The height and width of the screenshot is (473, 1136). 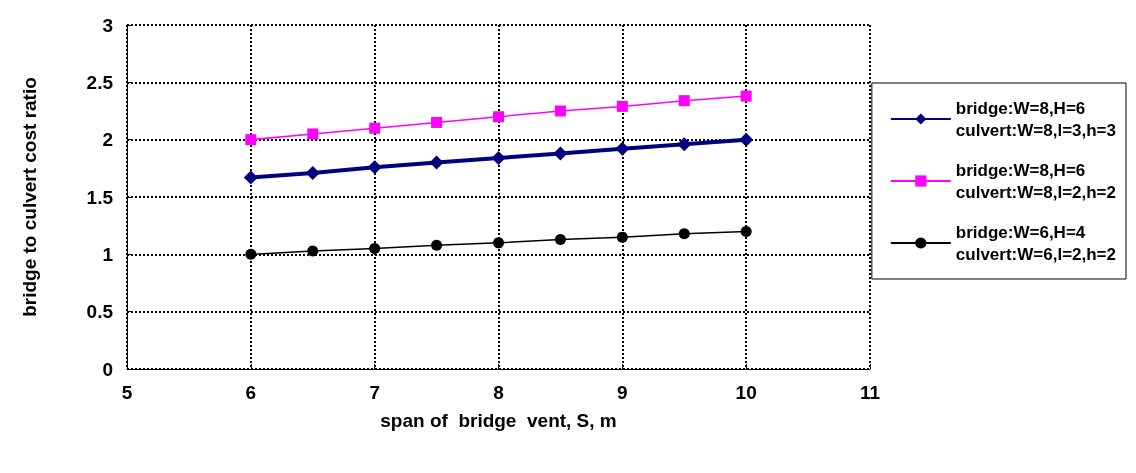 I want to click on x-tick-label: 8, so click(x=498, y=392).